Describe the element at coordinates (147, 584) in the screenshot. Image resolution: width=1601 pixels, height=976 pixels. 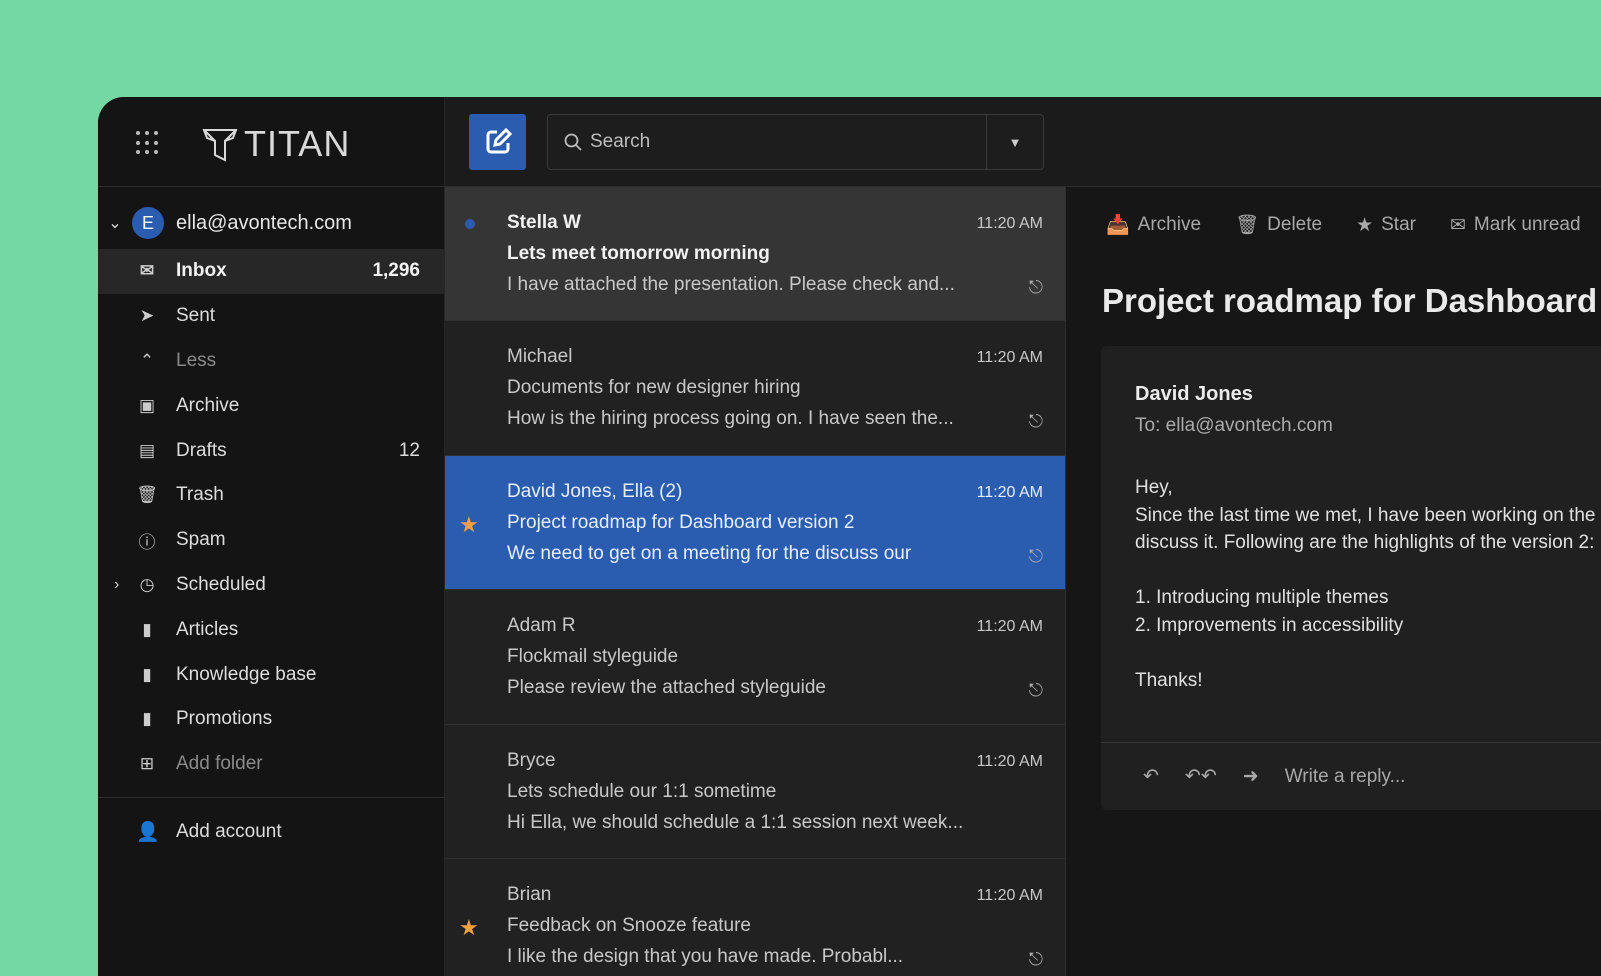
I see `clock-icon: ◷` at that location.